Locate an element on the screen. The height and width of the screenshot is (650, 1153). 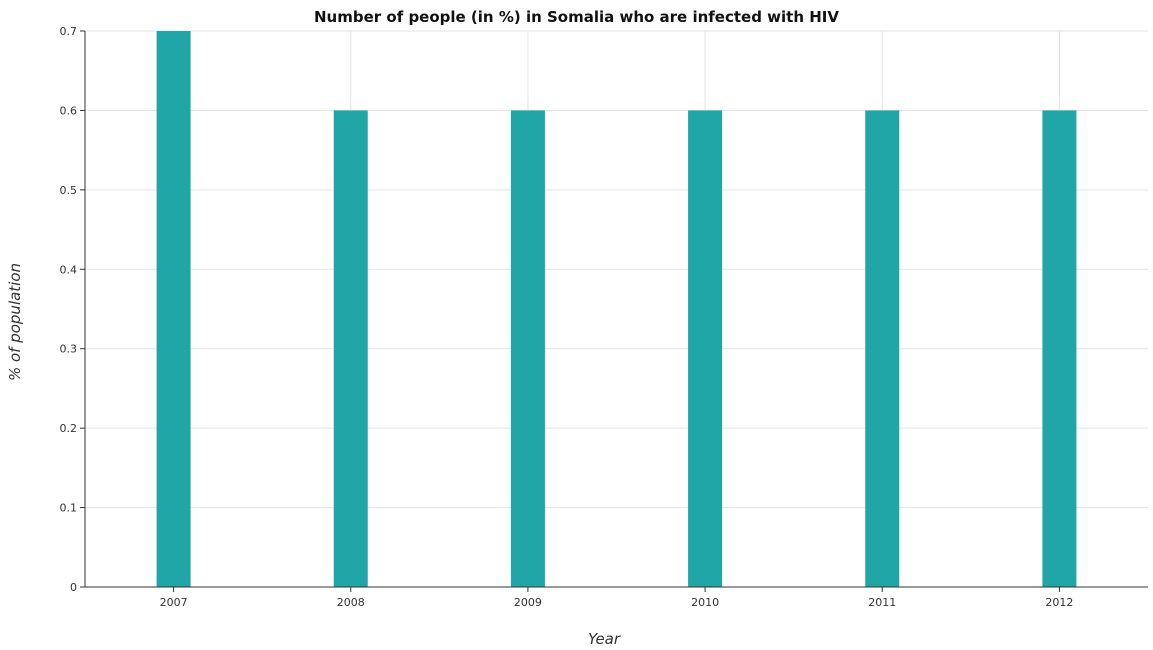
x-tick-label: 2010 is located at coordinates (705, 602).